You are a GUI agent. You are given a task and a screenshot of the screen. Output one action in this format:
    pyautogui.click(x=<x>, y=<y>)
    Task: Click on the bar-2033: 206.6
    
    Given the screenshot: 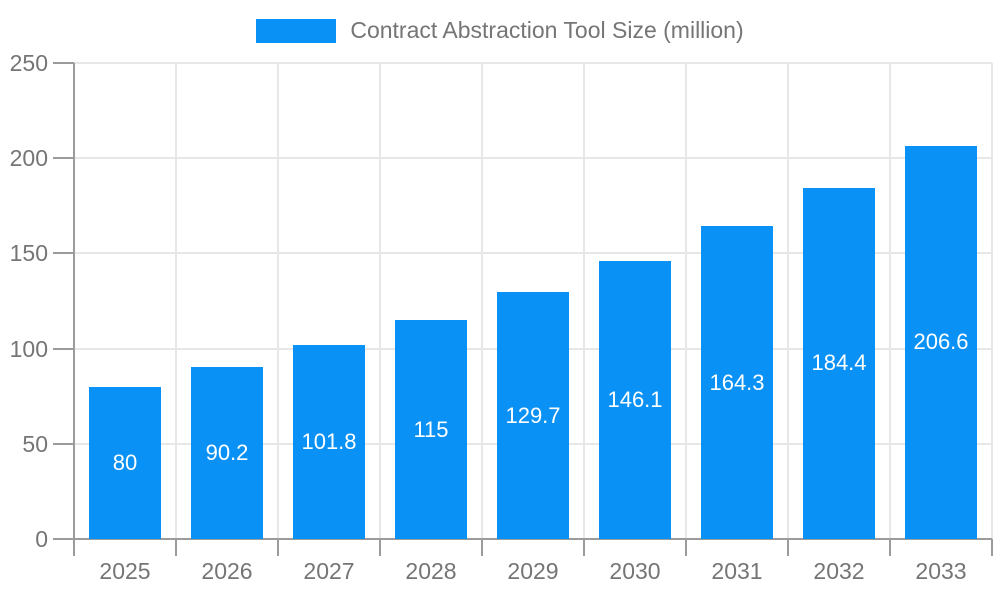 What is the action you would take?
    pyautogui.click(x=941, y=342)
    